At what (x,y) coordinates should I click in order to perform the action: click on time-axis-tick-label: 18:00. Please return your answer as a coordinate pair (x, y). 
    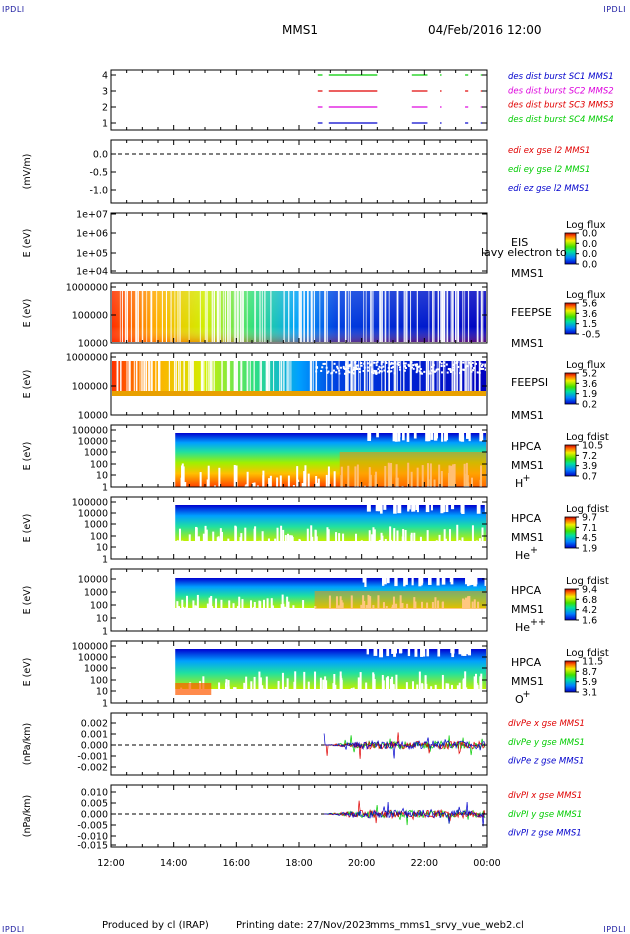
    Looking at the image, I should click on (298, 863).